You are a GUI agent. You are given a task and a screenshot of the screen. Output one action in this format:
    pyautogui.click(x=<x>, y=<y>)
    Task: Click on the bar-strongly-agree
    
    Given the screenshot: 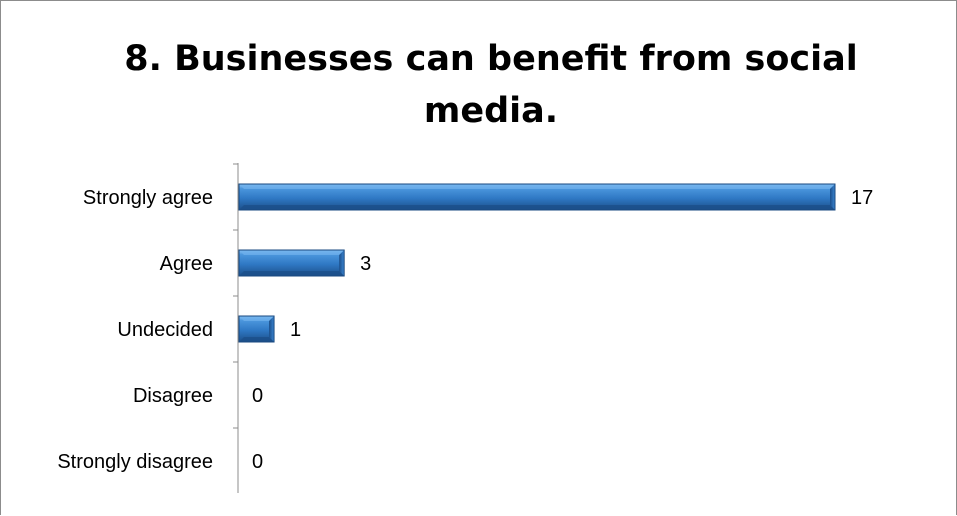 What is the action you would take?
    pyautogui.click(x=537, y=197)
    